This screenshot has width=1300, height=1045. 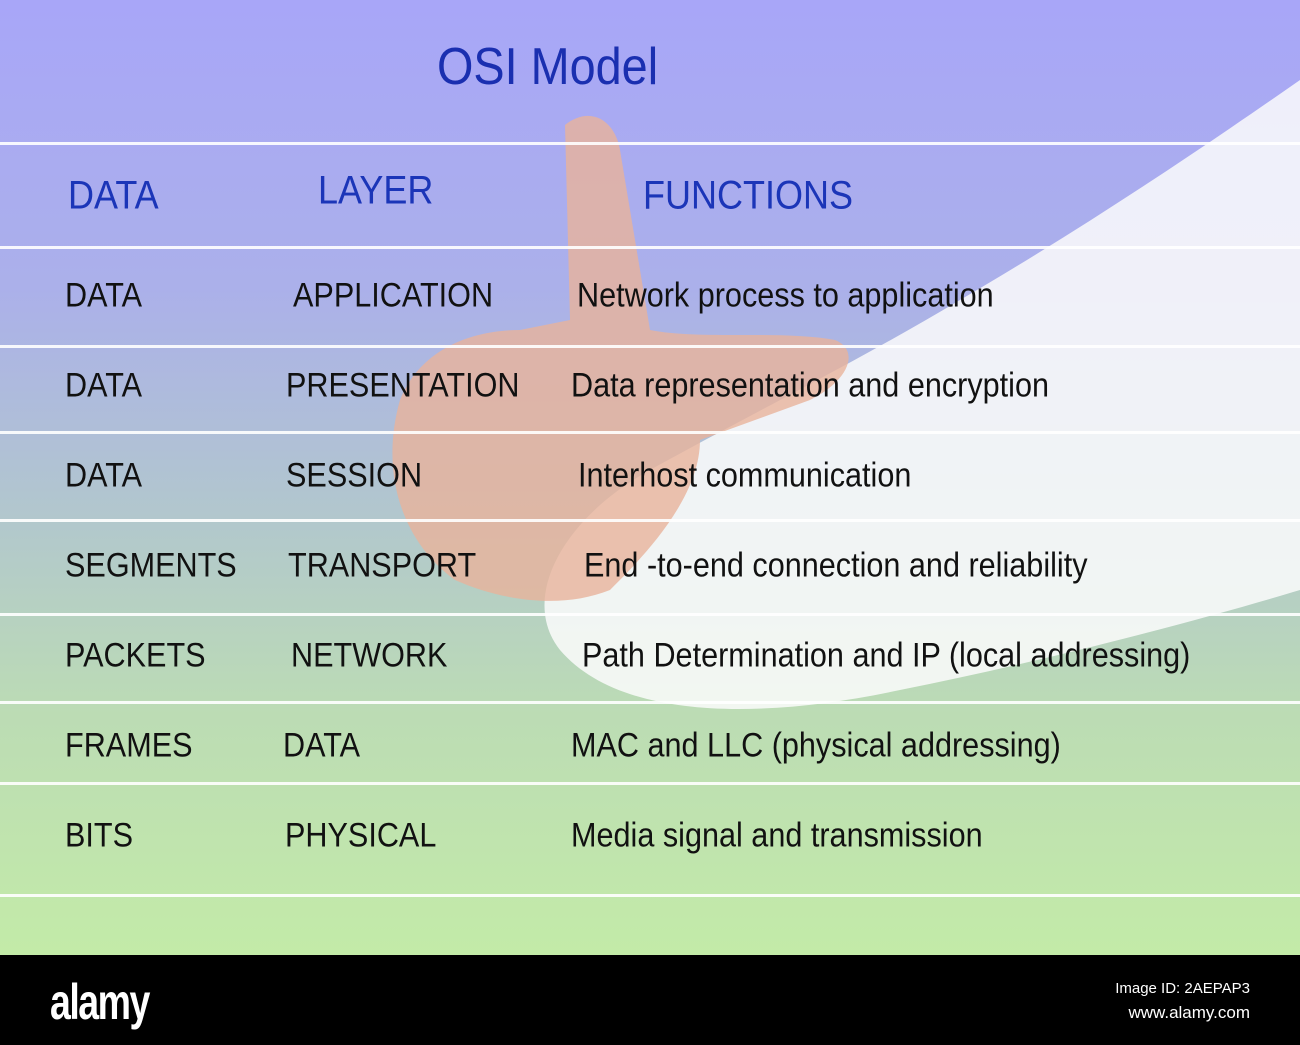 What do you see at coordinates (151, 565) in the screenshot?
I see `row-data-cell: SEGMENTS` at bounding box center [151, 565].